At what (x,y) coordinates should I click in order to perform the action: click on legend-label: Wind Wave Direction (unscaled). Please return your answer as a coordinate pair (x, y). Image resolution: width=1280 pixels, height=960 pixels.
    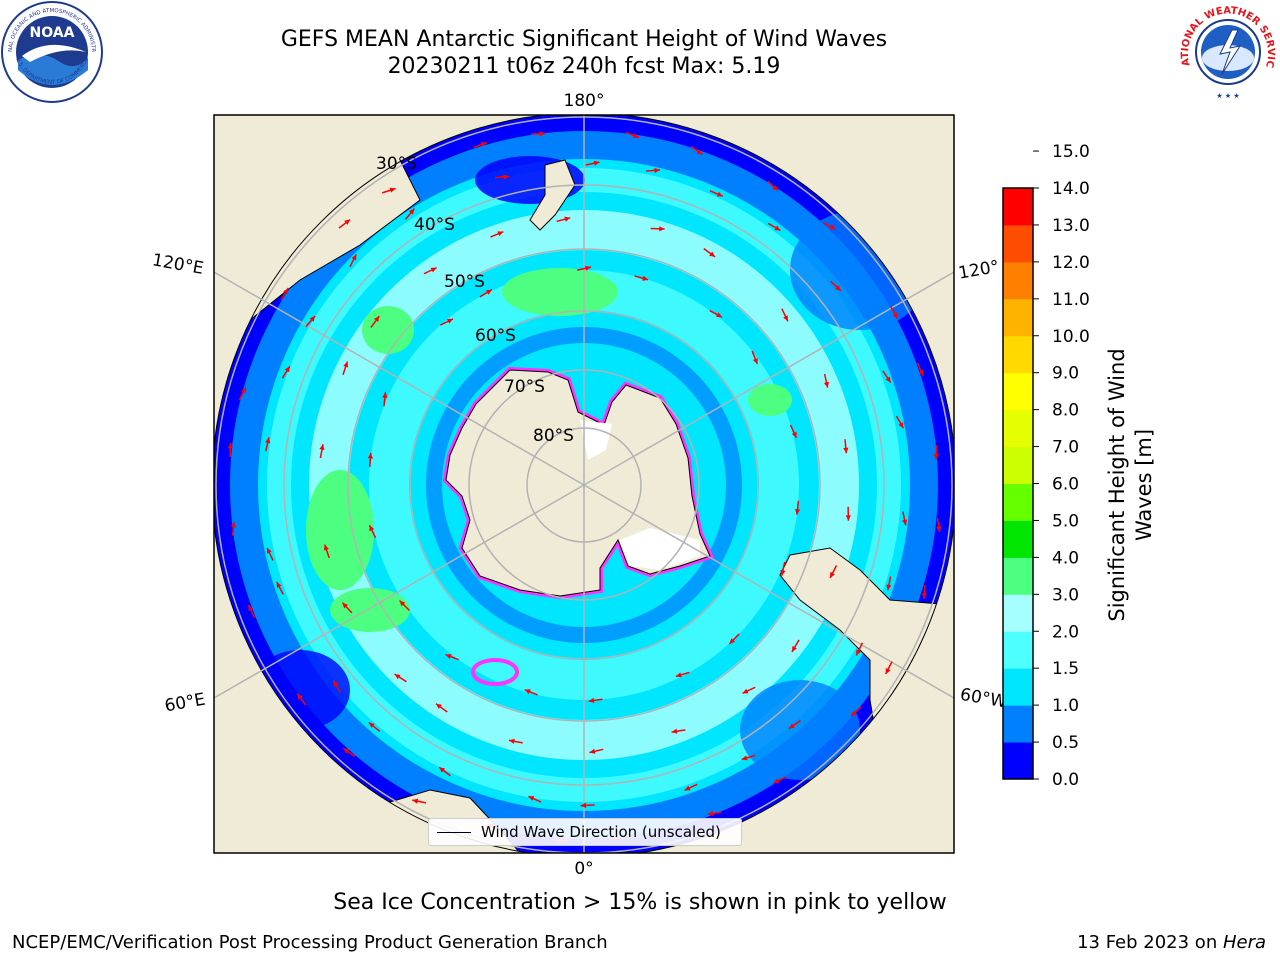
    Looking at the image, I should click on (601, 832).